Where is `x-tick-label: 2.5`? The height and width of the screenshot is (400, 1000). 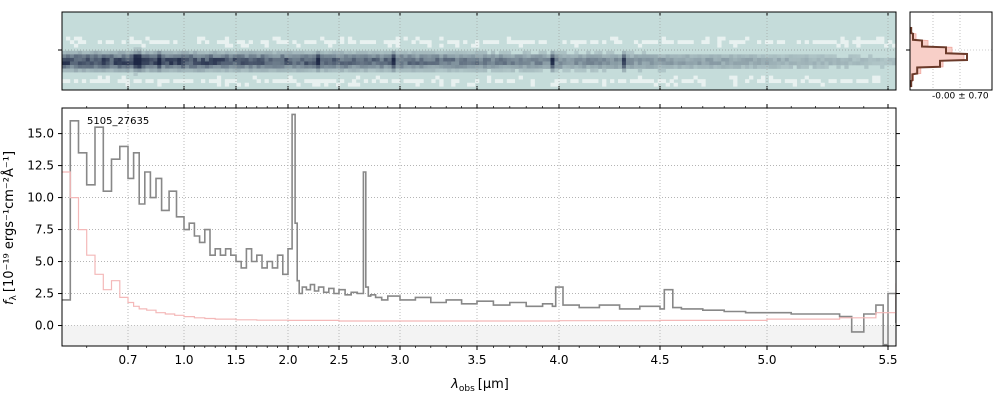 x-tick-label: 2.5 is located at coordinates (338, 360).